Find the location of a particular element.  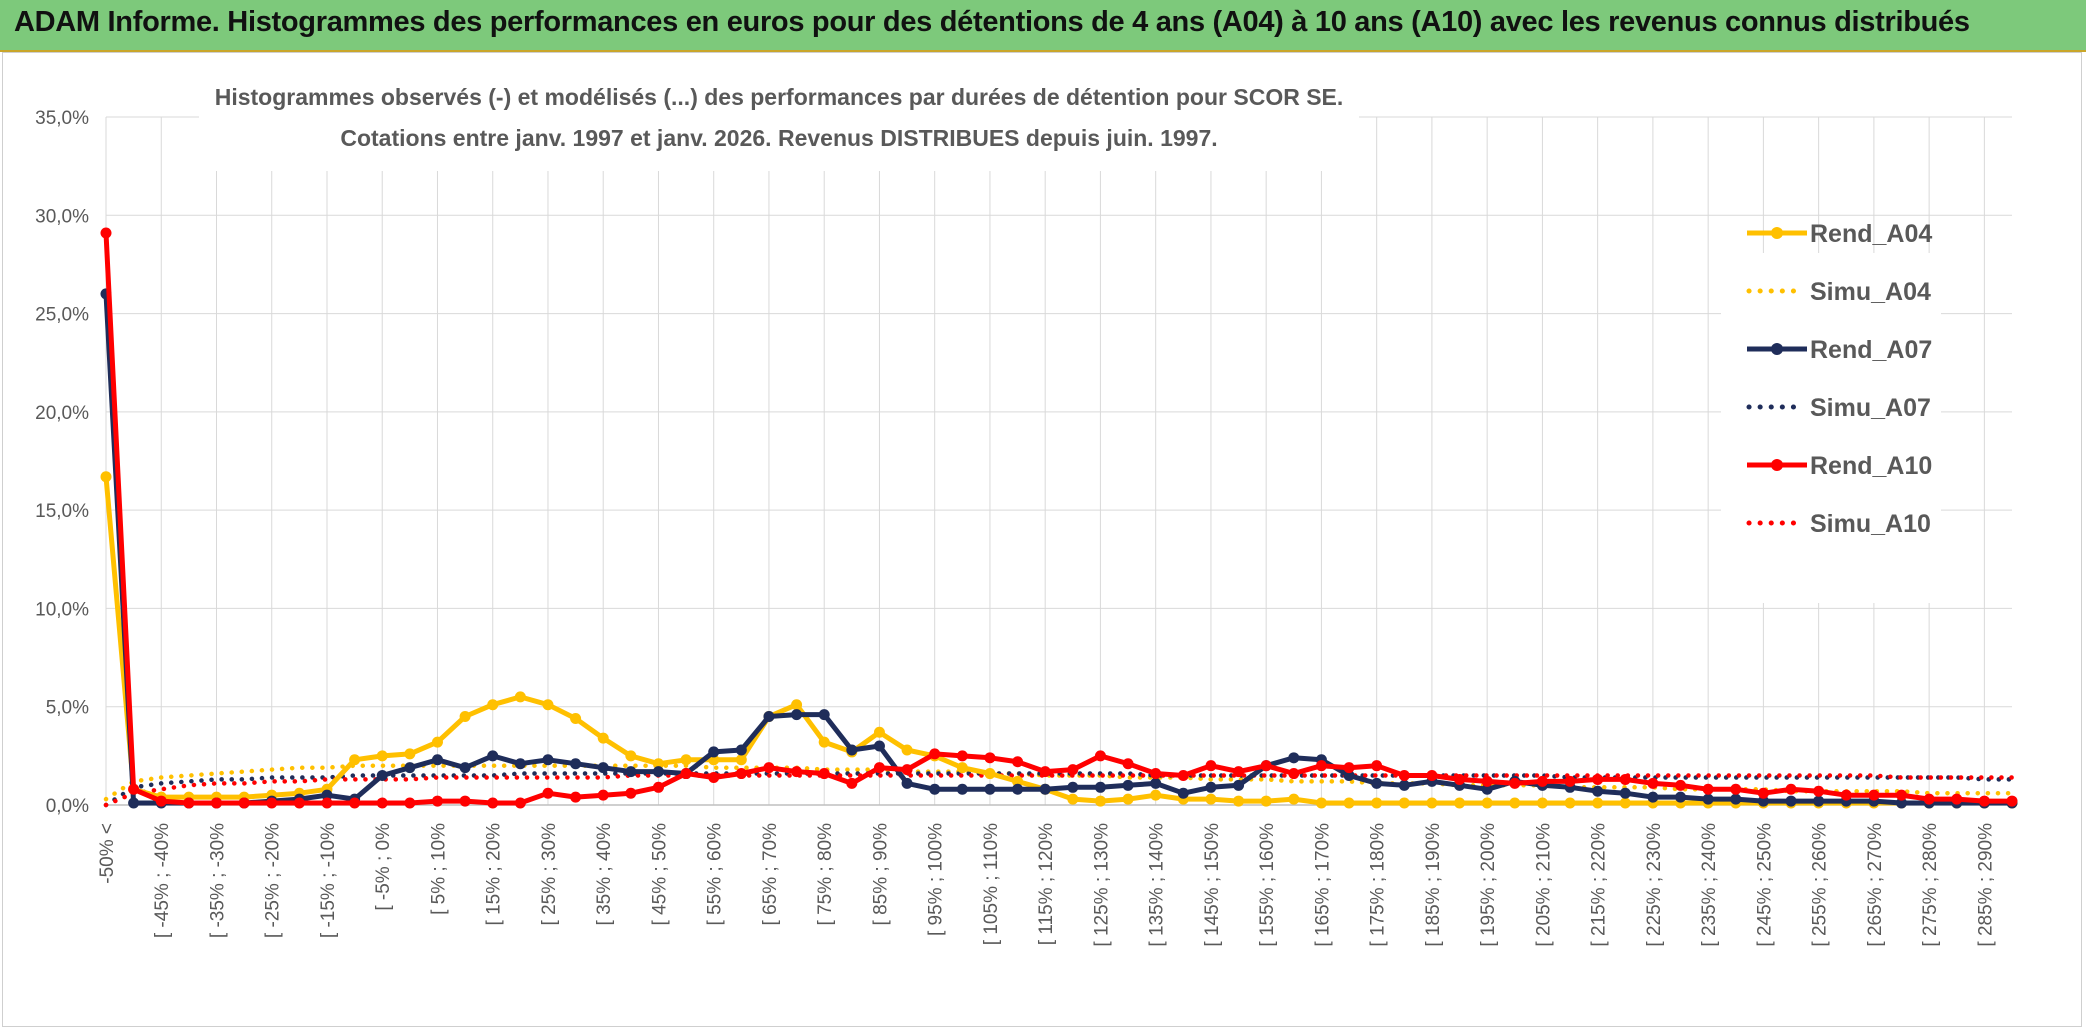

legend-label-rend-a07: Rend_A07 is located at coordinates (1871, 350).